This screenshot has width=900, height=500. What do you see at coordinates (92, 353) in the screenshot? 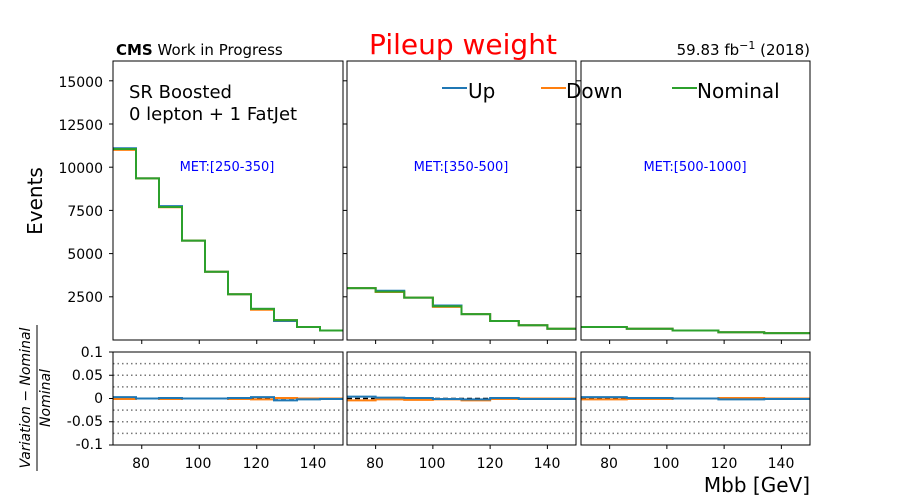
I see `ratio-y-tick-label: 0.1` at bounding box center [92, 353].